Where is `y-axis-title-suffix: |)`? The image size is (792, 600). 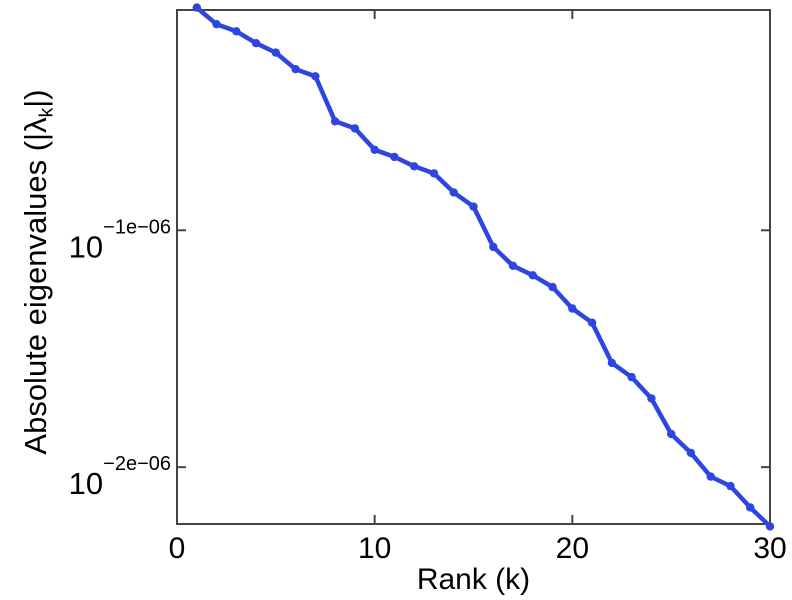
y-axis-title-suffix: |) is located at coordinates (35, 98).